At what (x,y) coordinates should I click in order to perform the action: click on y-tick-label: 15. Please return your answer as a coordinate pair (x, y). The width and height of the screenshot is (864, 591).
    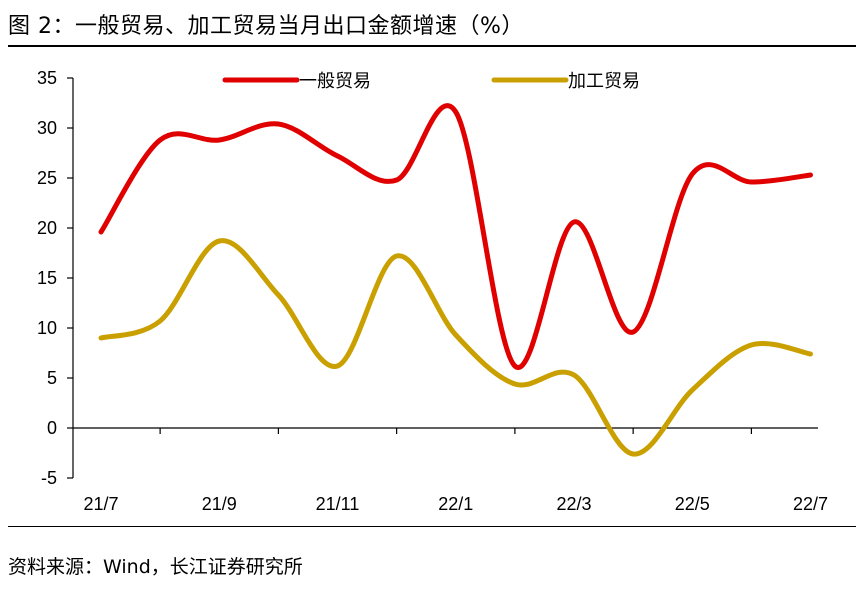
    Looking at the image, I should click on (47, 278).